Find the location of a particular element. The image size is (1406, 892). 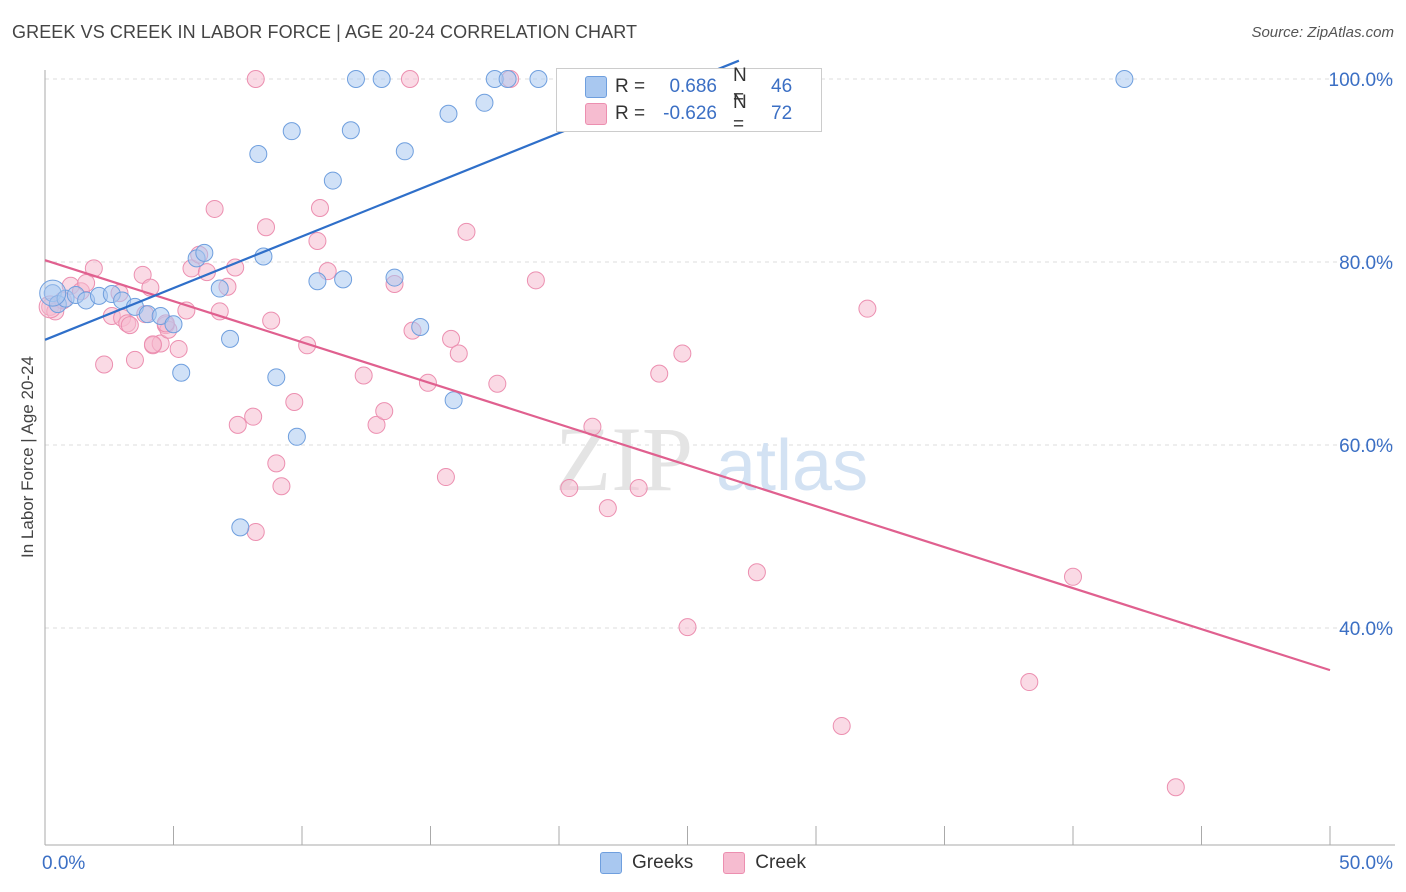

x-tick-label: 0.0% is located at coordinates (63, 863).